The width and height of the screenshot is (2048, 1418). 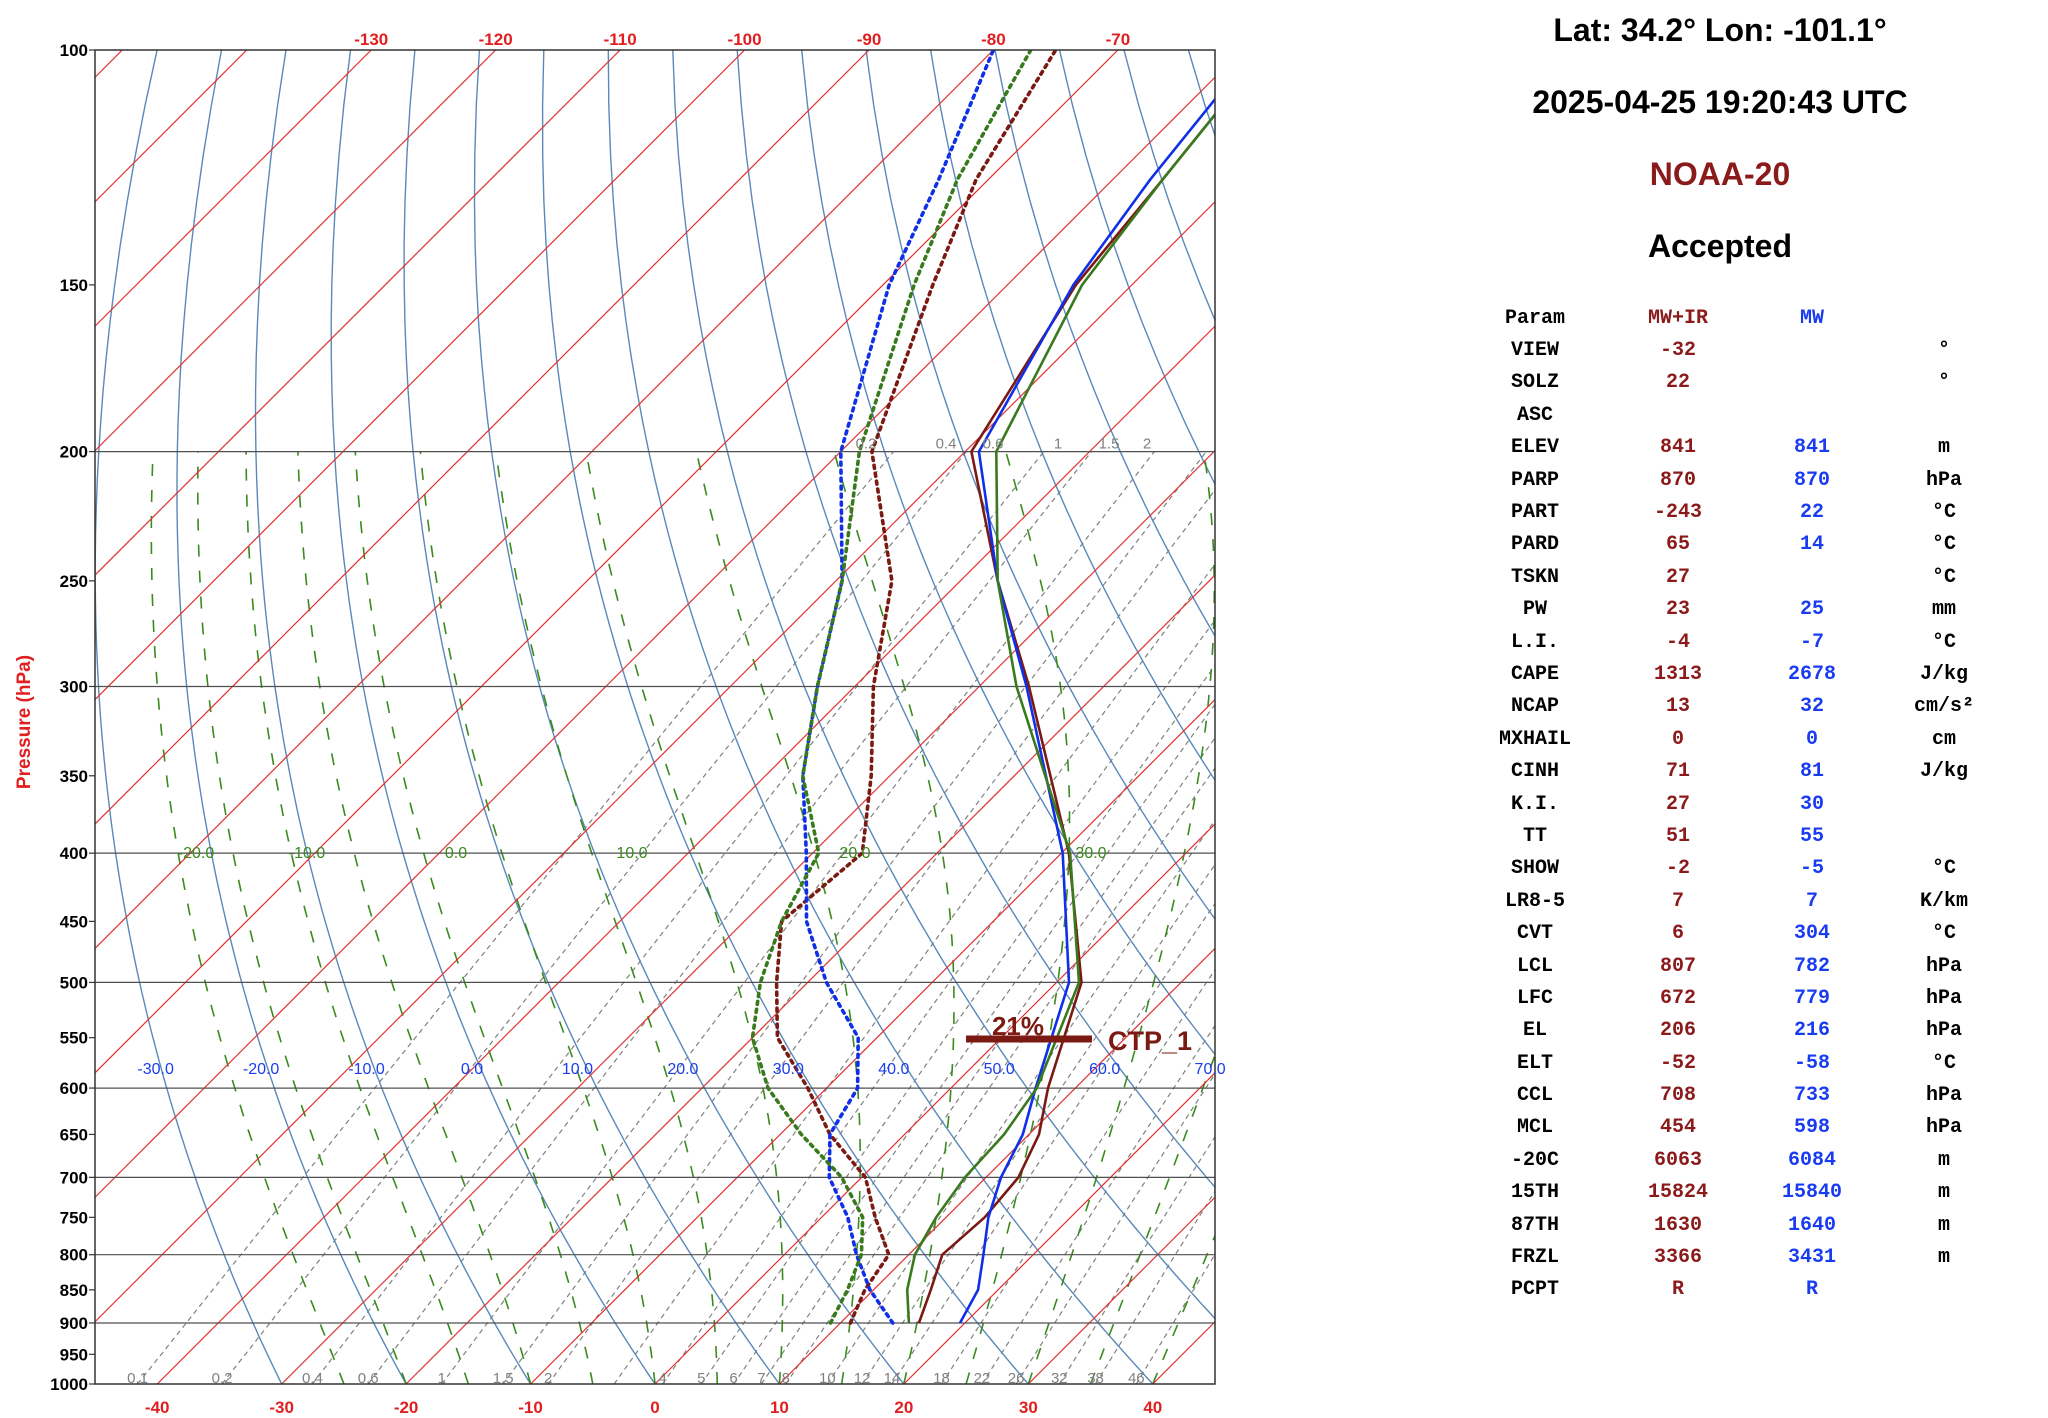 What do you see at coordinates (1677, 901) in the screenshot?
I see `mwir-value: 7` at bounding box center [1677, 901].